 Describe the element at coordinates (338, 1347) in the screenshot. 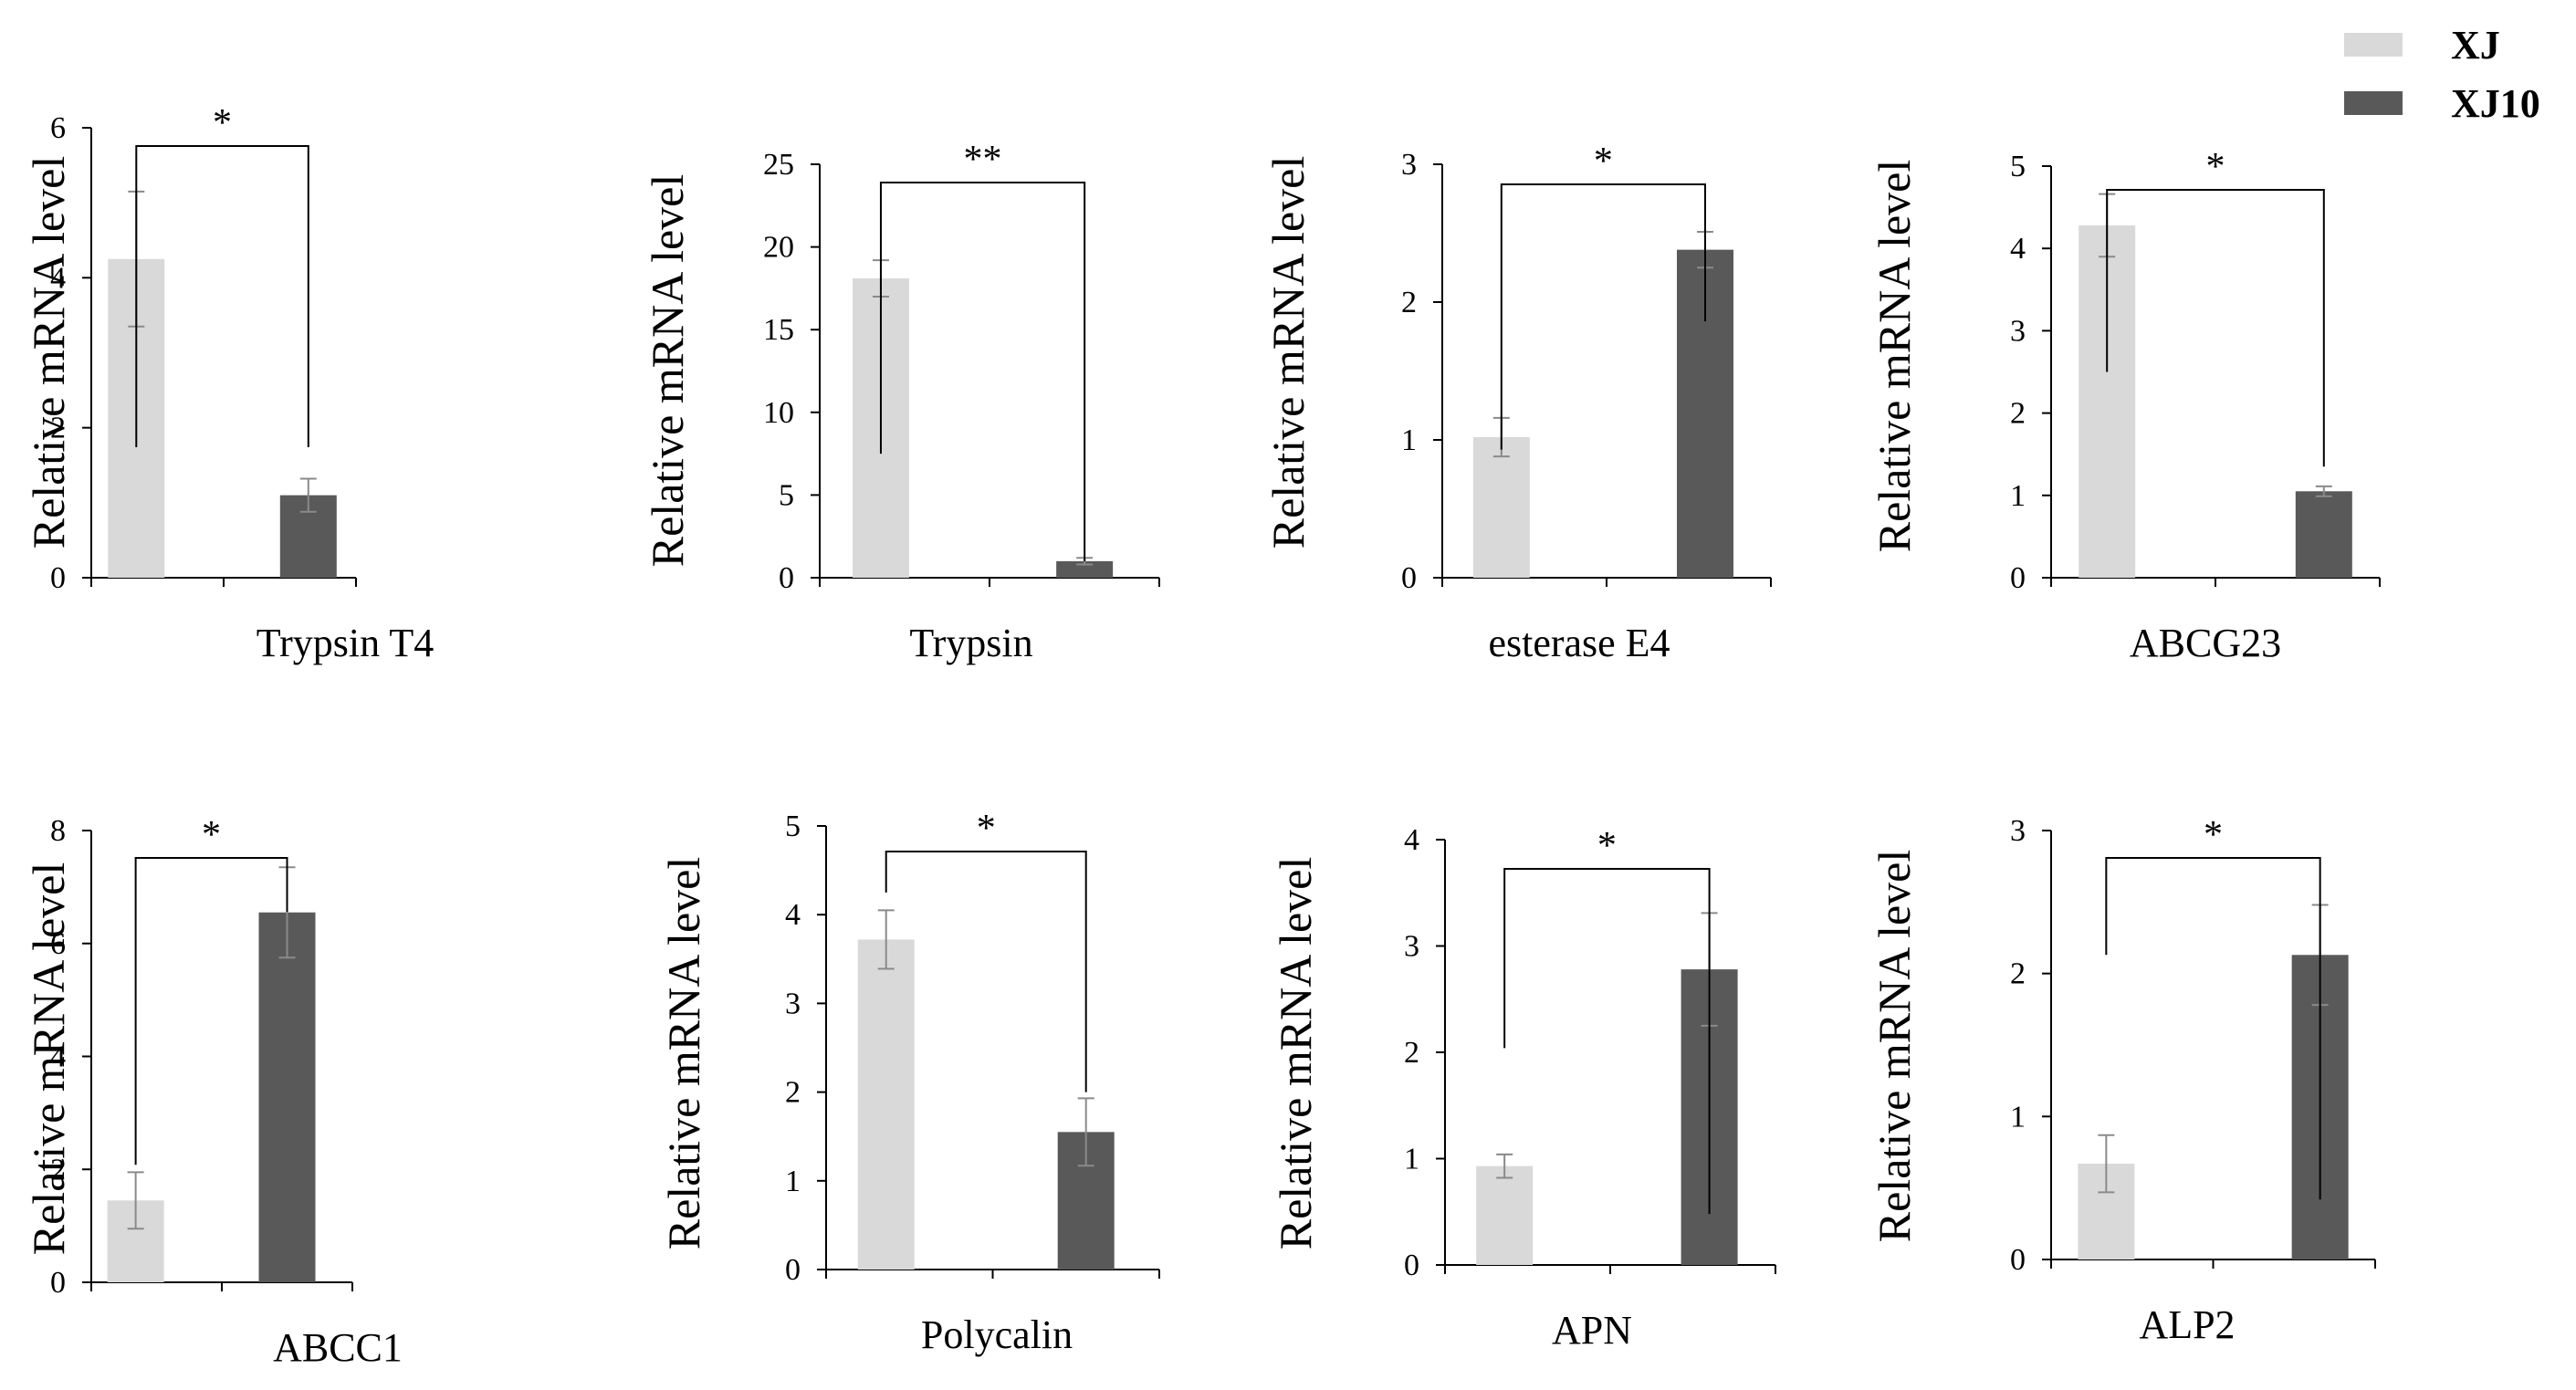

I see `x-axis-label: ABCC1` at that location.